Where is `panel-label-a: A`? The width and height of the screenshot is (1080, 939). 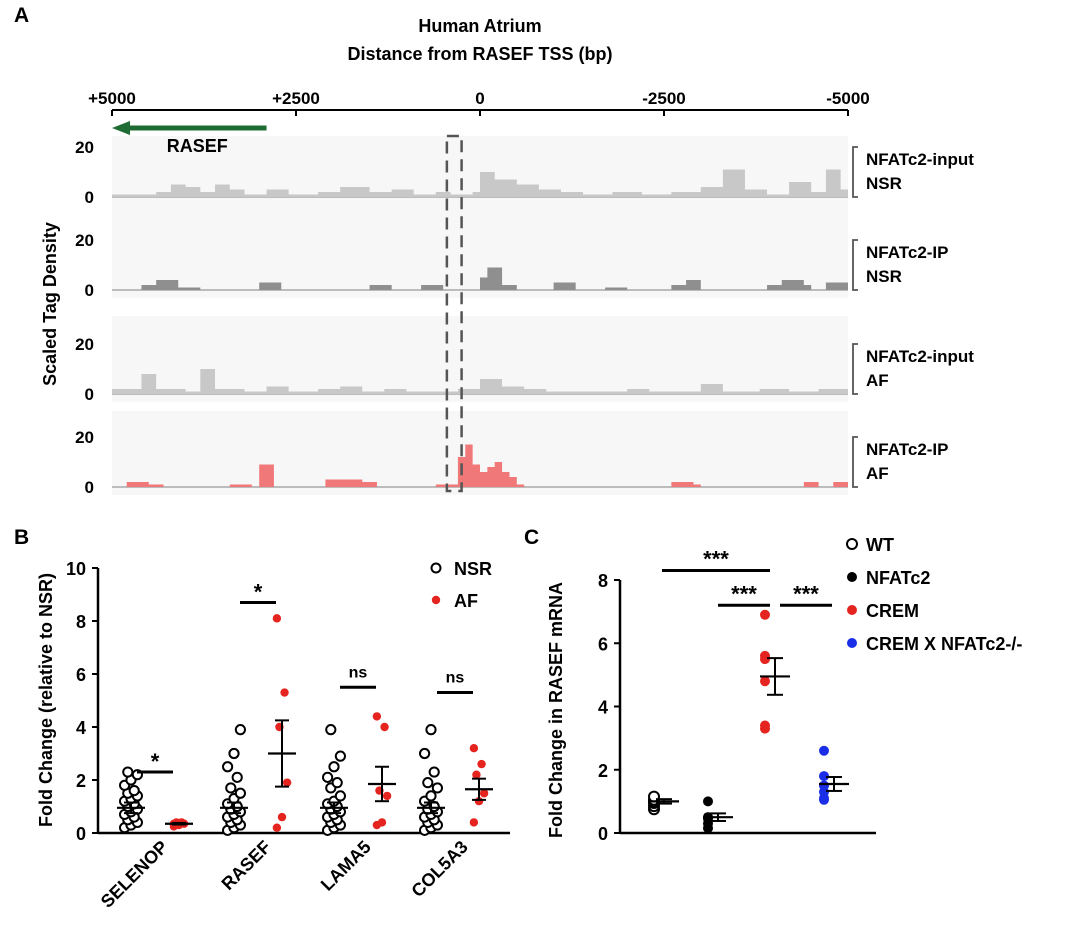 panel-label-a: A is located at coordinates (21, 15).